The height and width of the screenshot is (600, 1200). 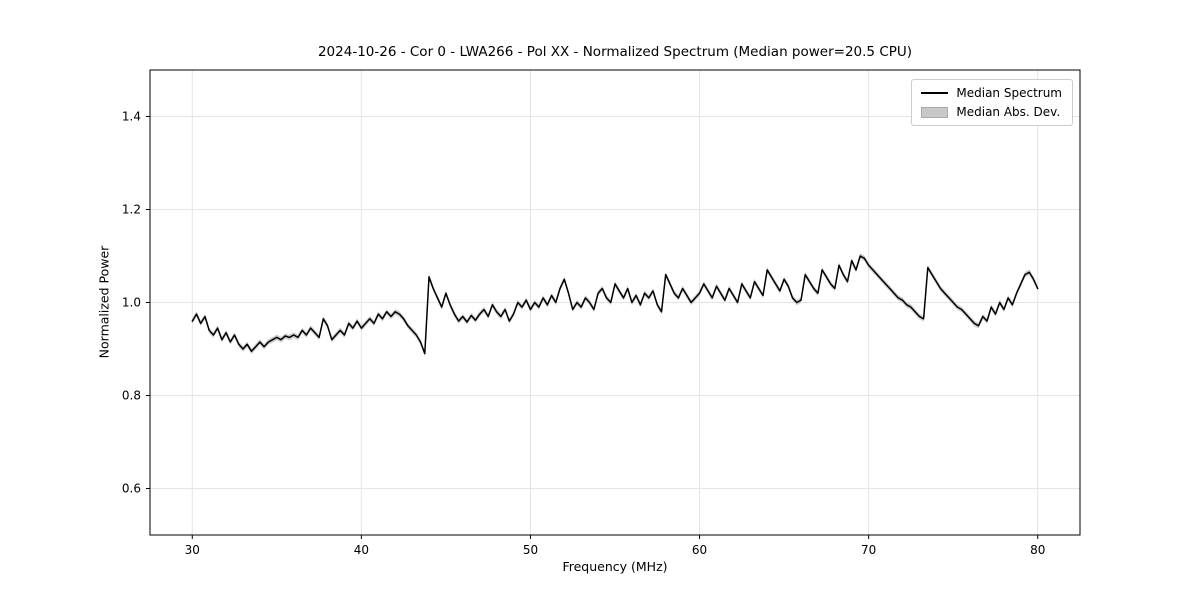 I want to click on y-tick-label: 1.0, so click(x=131, y=303).